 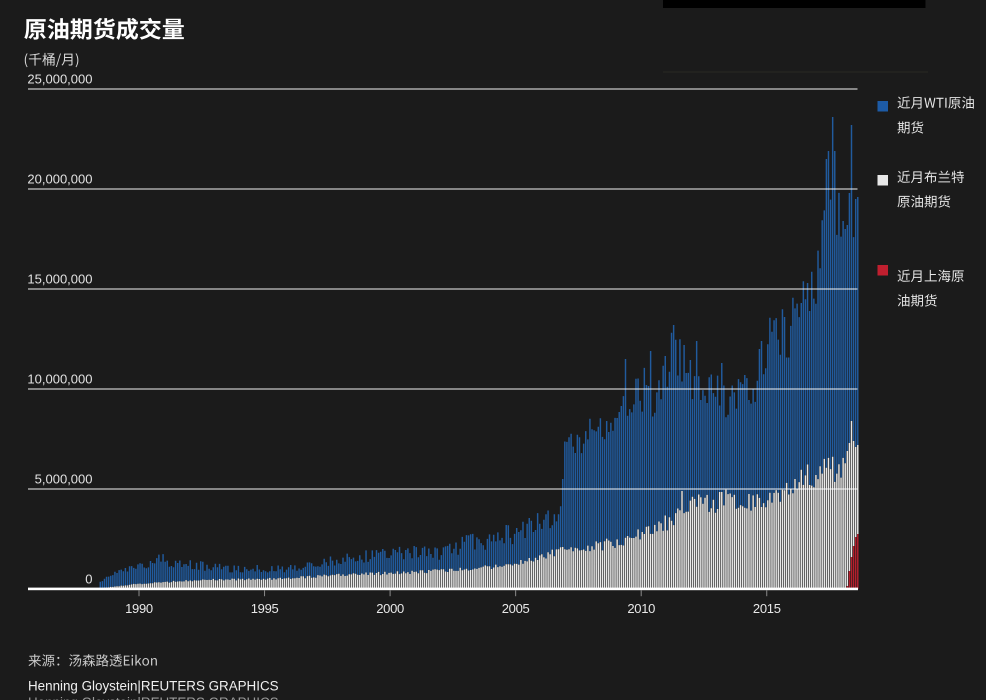 I want to click on svg-text: 0, so click(x=88, y=579).